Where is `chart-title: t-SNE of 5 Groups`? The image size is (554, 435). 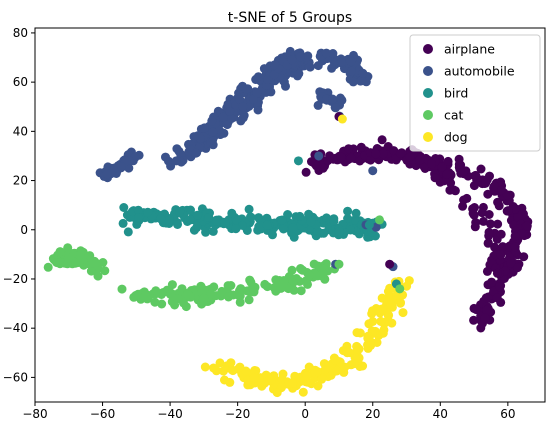 chart-title: t-SNE of 5 Groups is located at coordinates (290, 18).